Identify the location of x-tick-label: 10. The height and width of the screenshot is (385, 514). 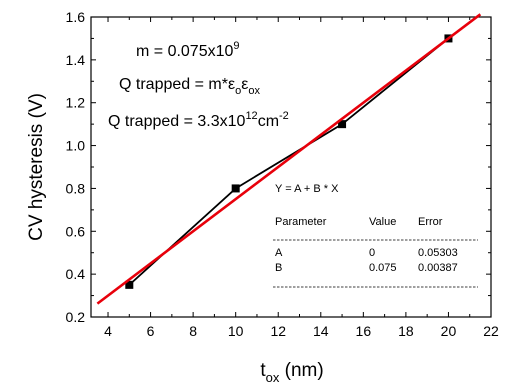
(236, 331).